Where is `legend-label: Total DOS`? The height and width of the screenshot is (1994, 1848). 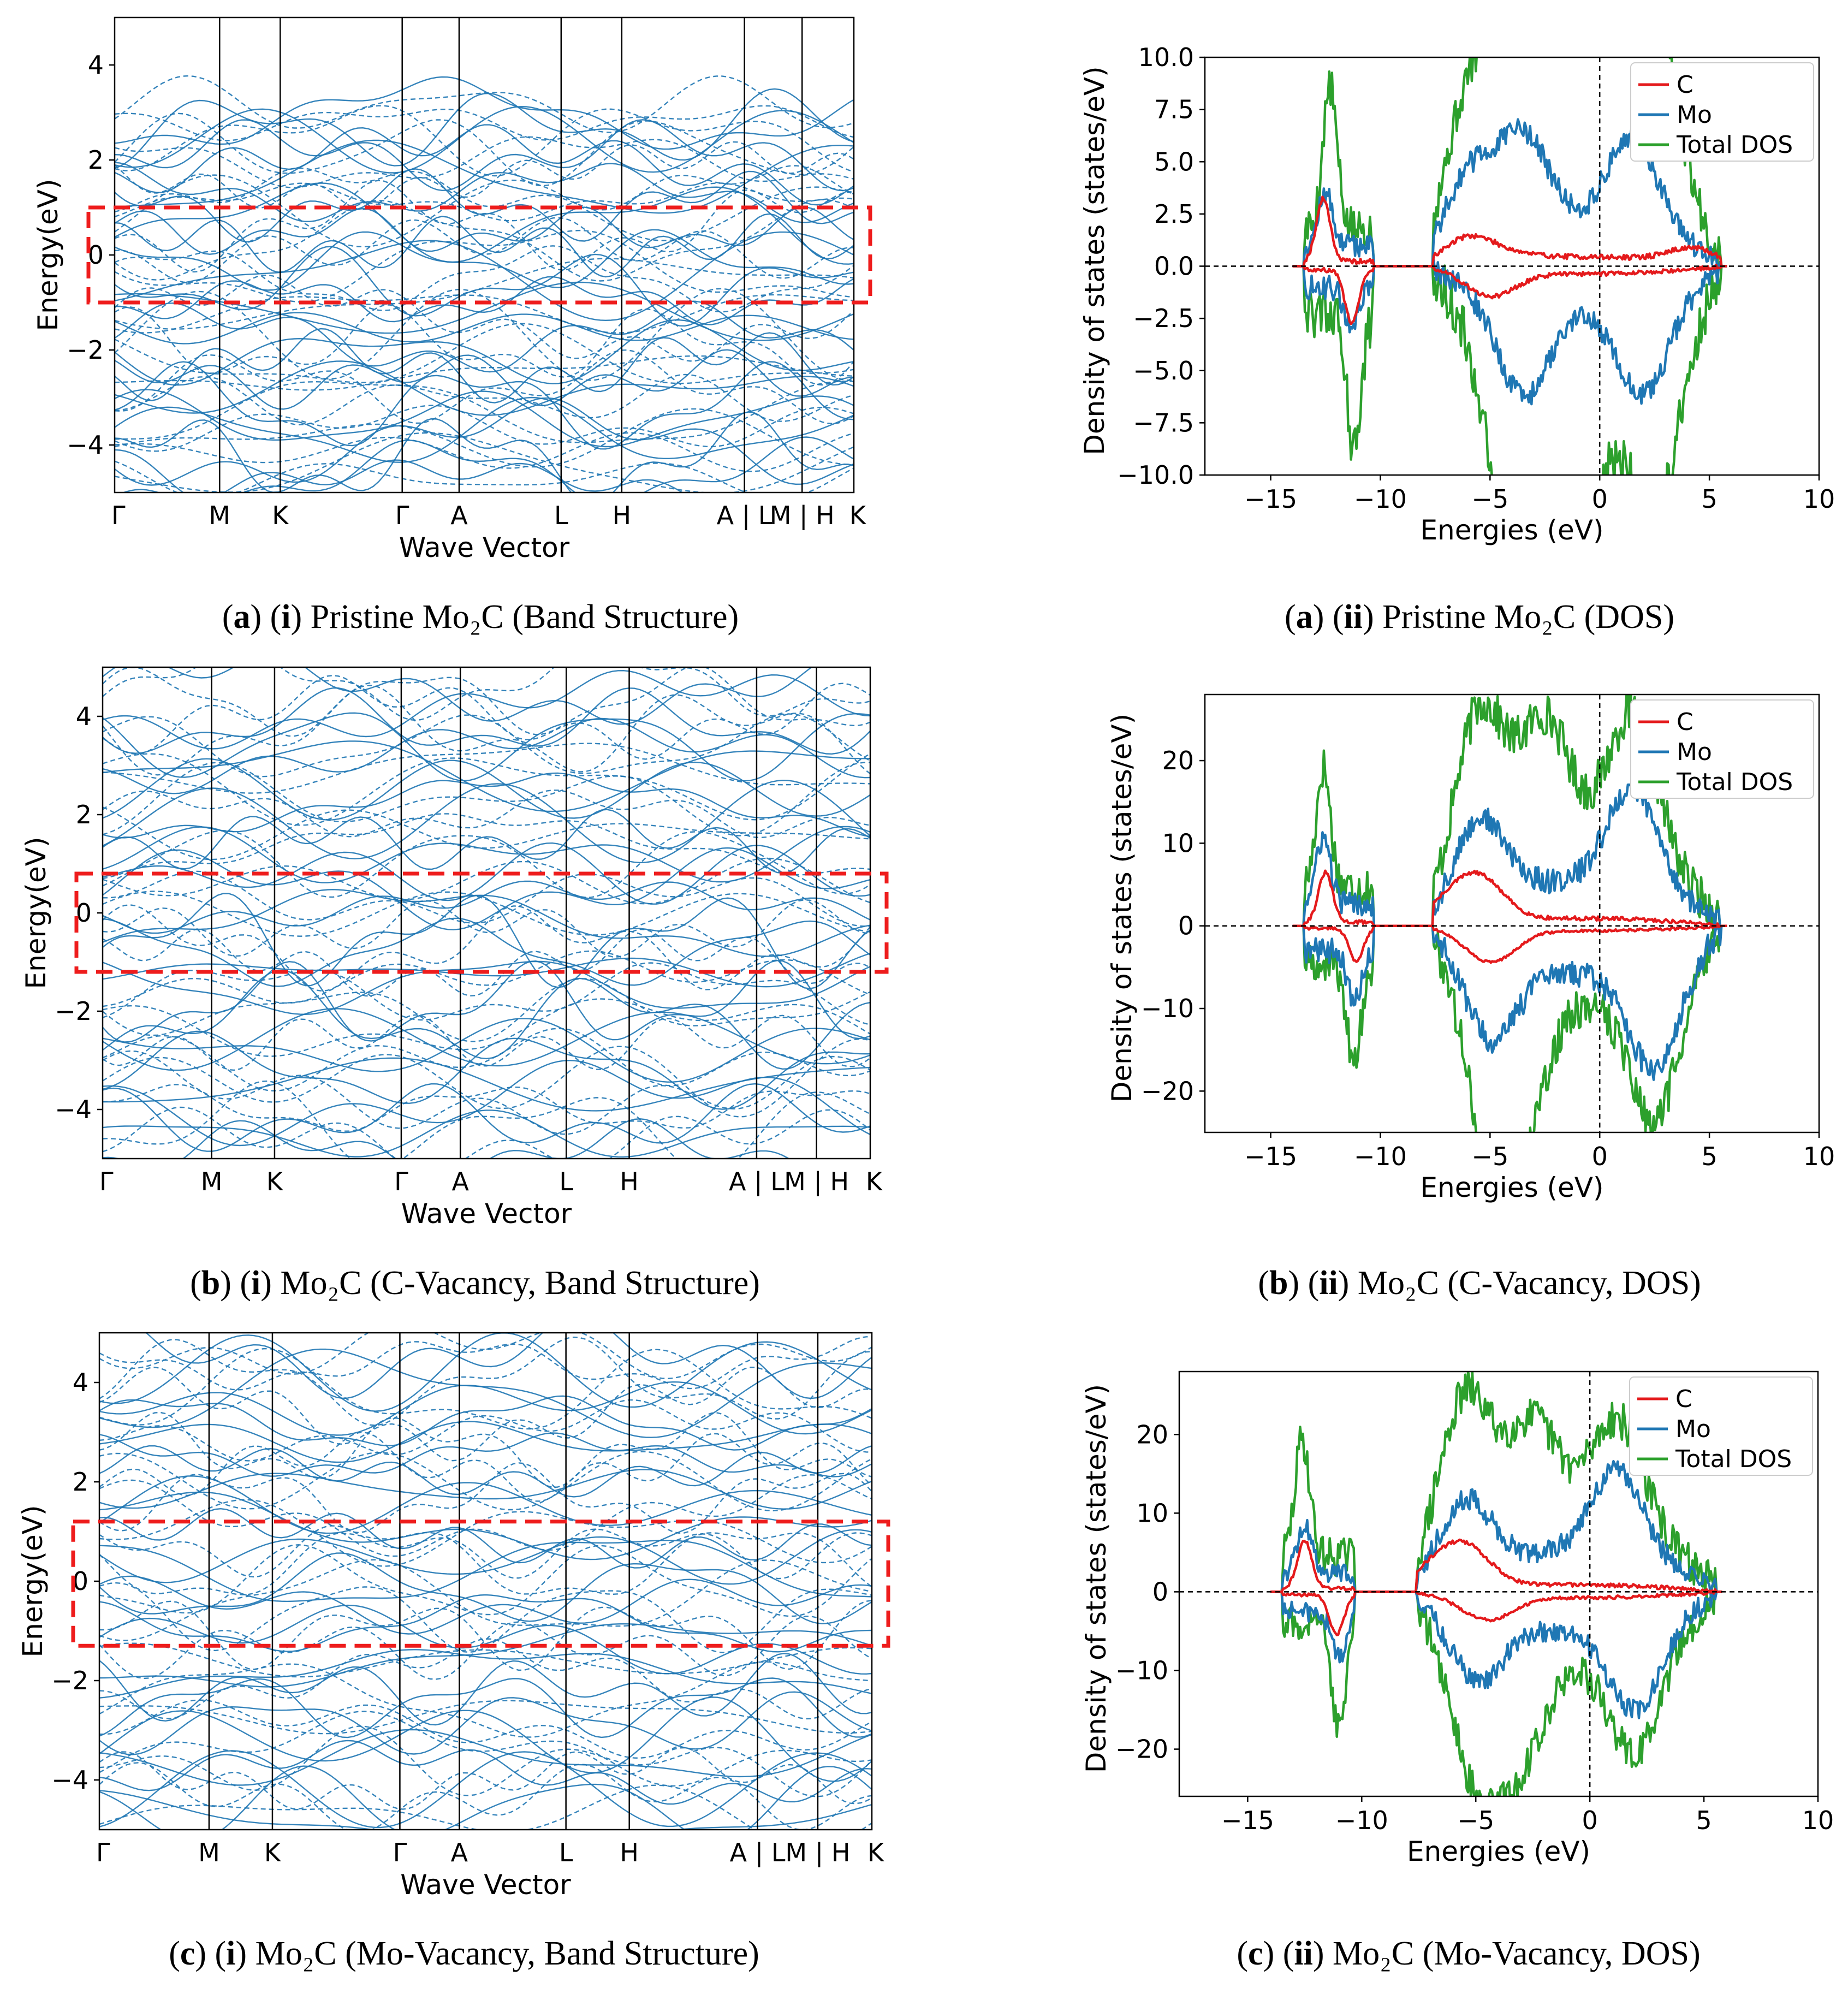 legend-label: Total DOS is located at coordinates (1734, 145).